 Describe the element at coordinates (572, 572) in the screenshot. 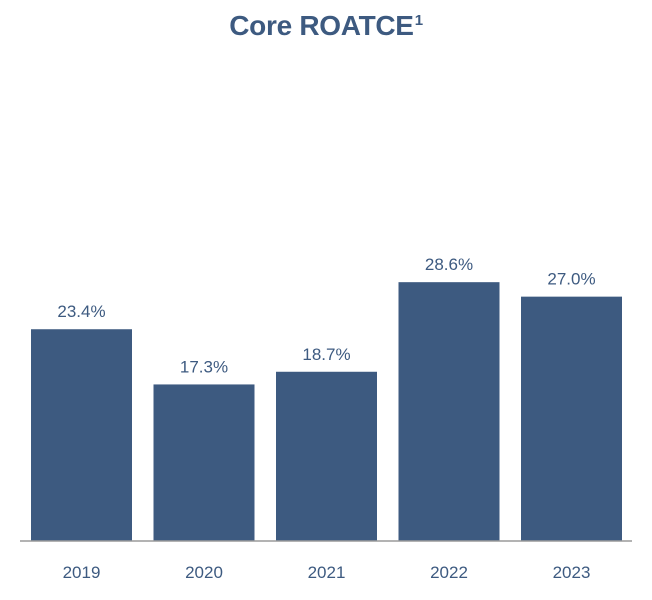

I see `category-label-2023: 2023` at that location.